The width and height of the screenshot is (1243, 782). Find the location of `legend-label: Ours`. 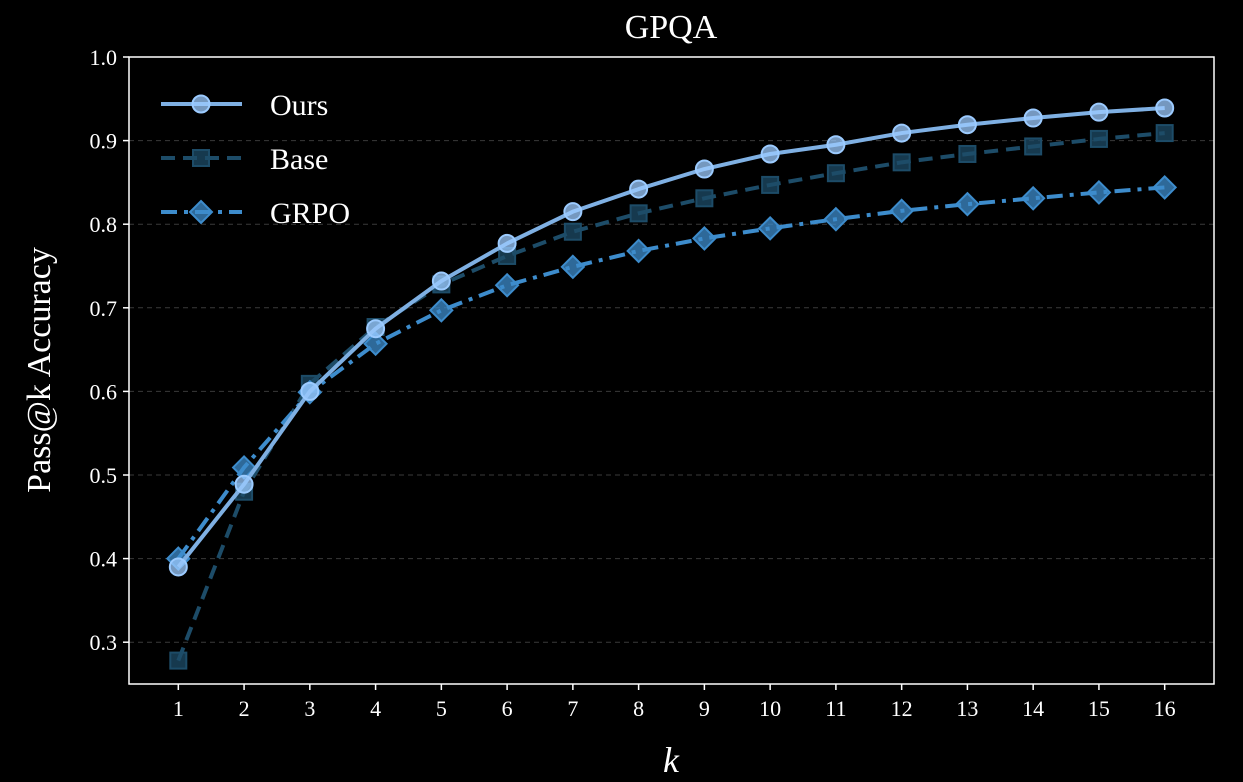

legend-label: Ours is located at coordinates (299, 105).